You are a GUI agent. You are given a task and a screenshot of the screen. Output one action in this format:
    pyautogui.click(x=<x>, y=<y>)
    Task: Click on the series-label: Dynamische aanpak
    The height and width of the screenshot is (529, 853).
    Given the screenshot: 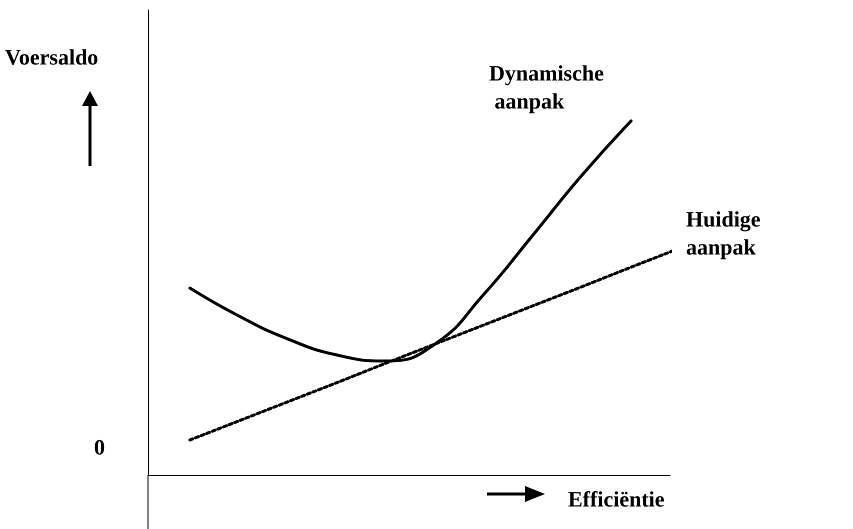 What is the action you would take?
    pyautogui.click(x=546, y=87)
    